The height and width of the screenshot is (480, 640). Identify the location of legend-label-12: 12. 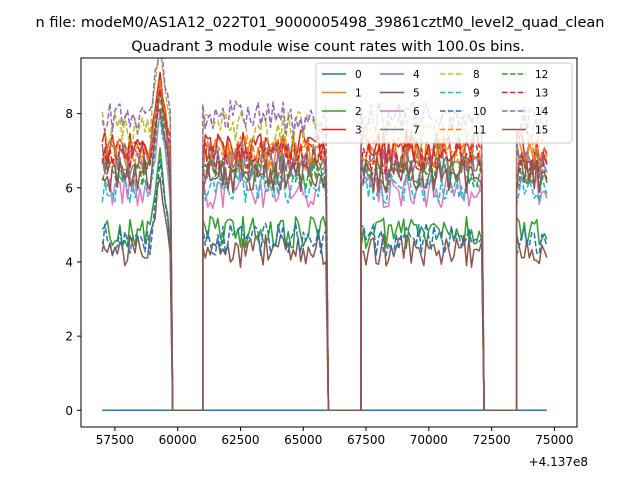
(541, 75).